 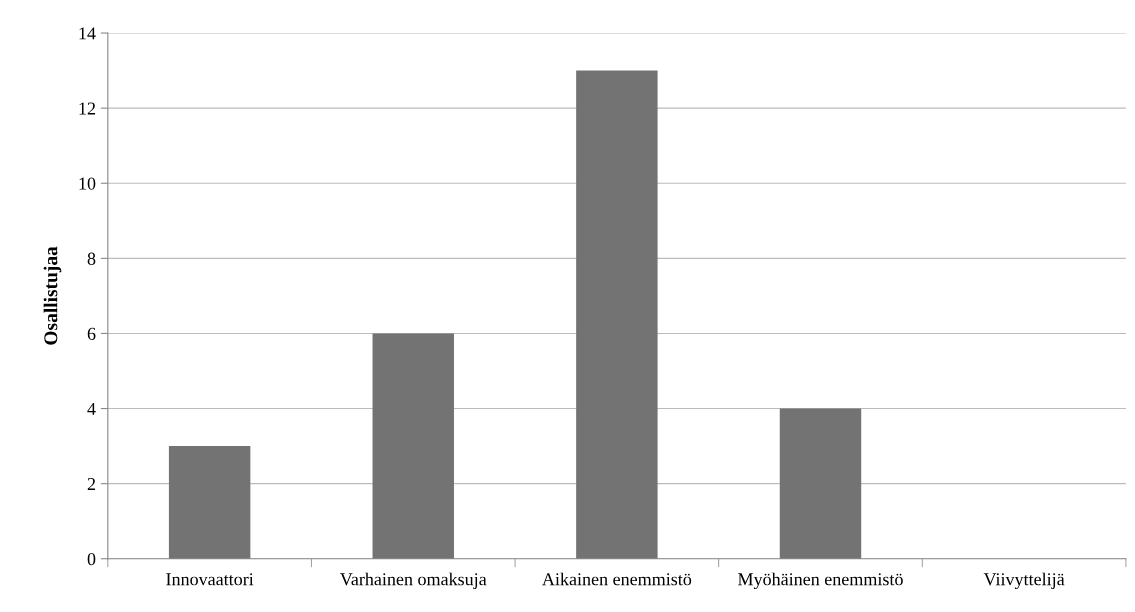 I want to click on y-tick-label: 4, so click(x=91, y=408).